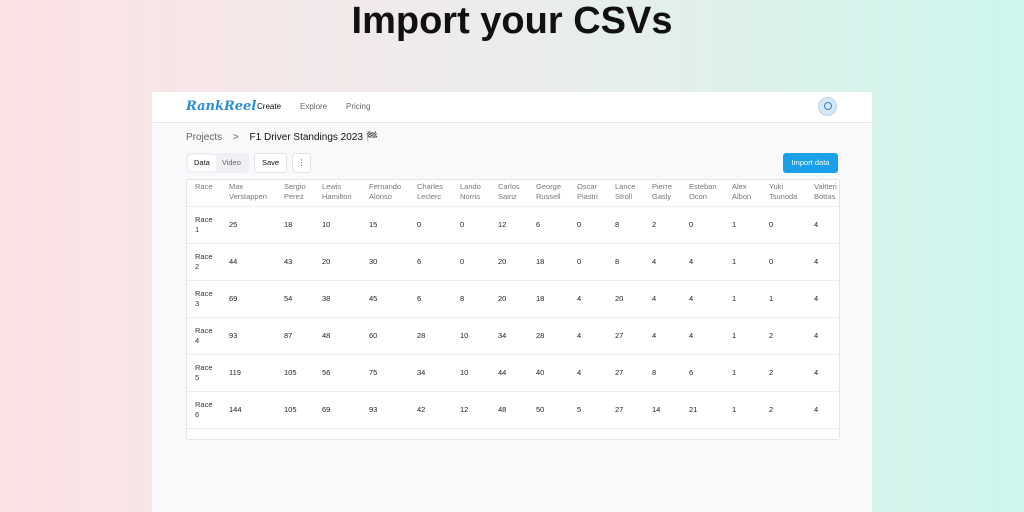 This screenshot has height=512, width=1024. What do you see at coordinates (430, 410) in the screenshot?
I see `table-cell: 42` at bounding box center [430, 410].